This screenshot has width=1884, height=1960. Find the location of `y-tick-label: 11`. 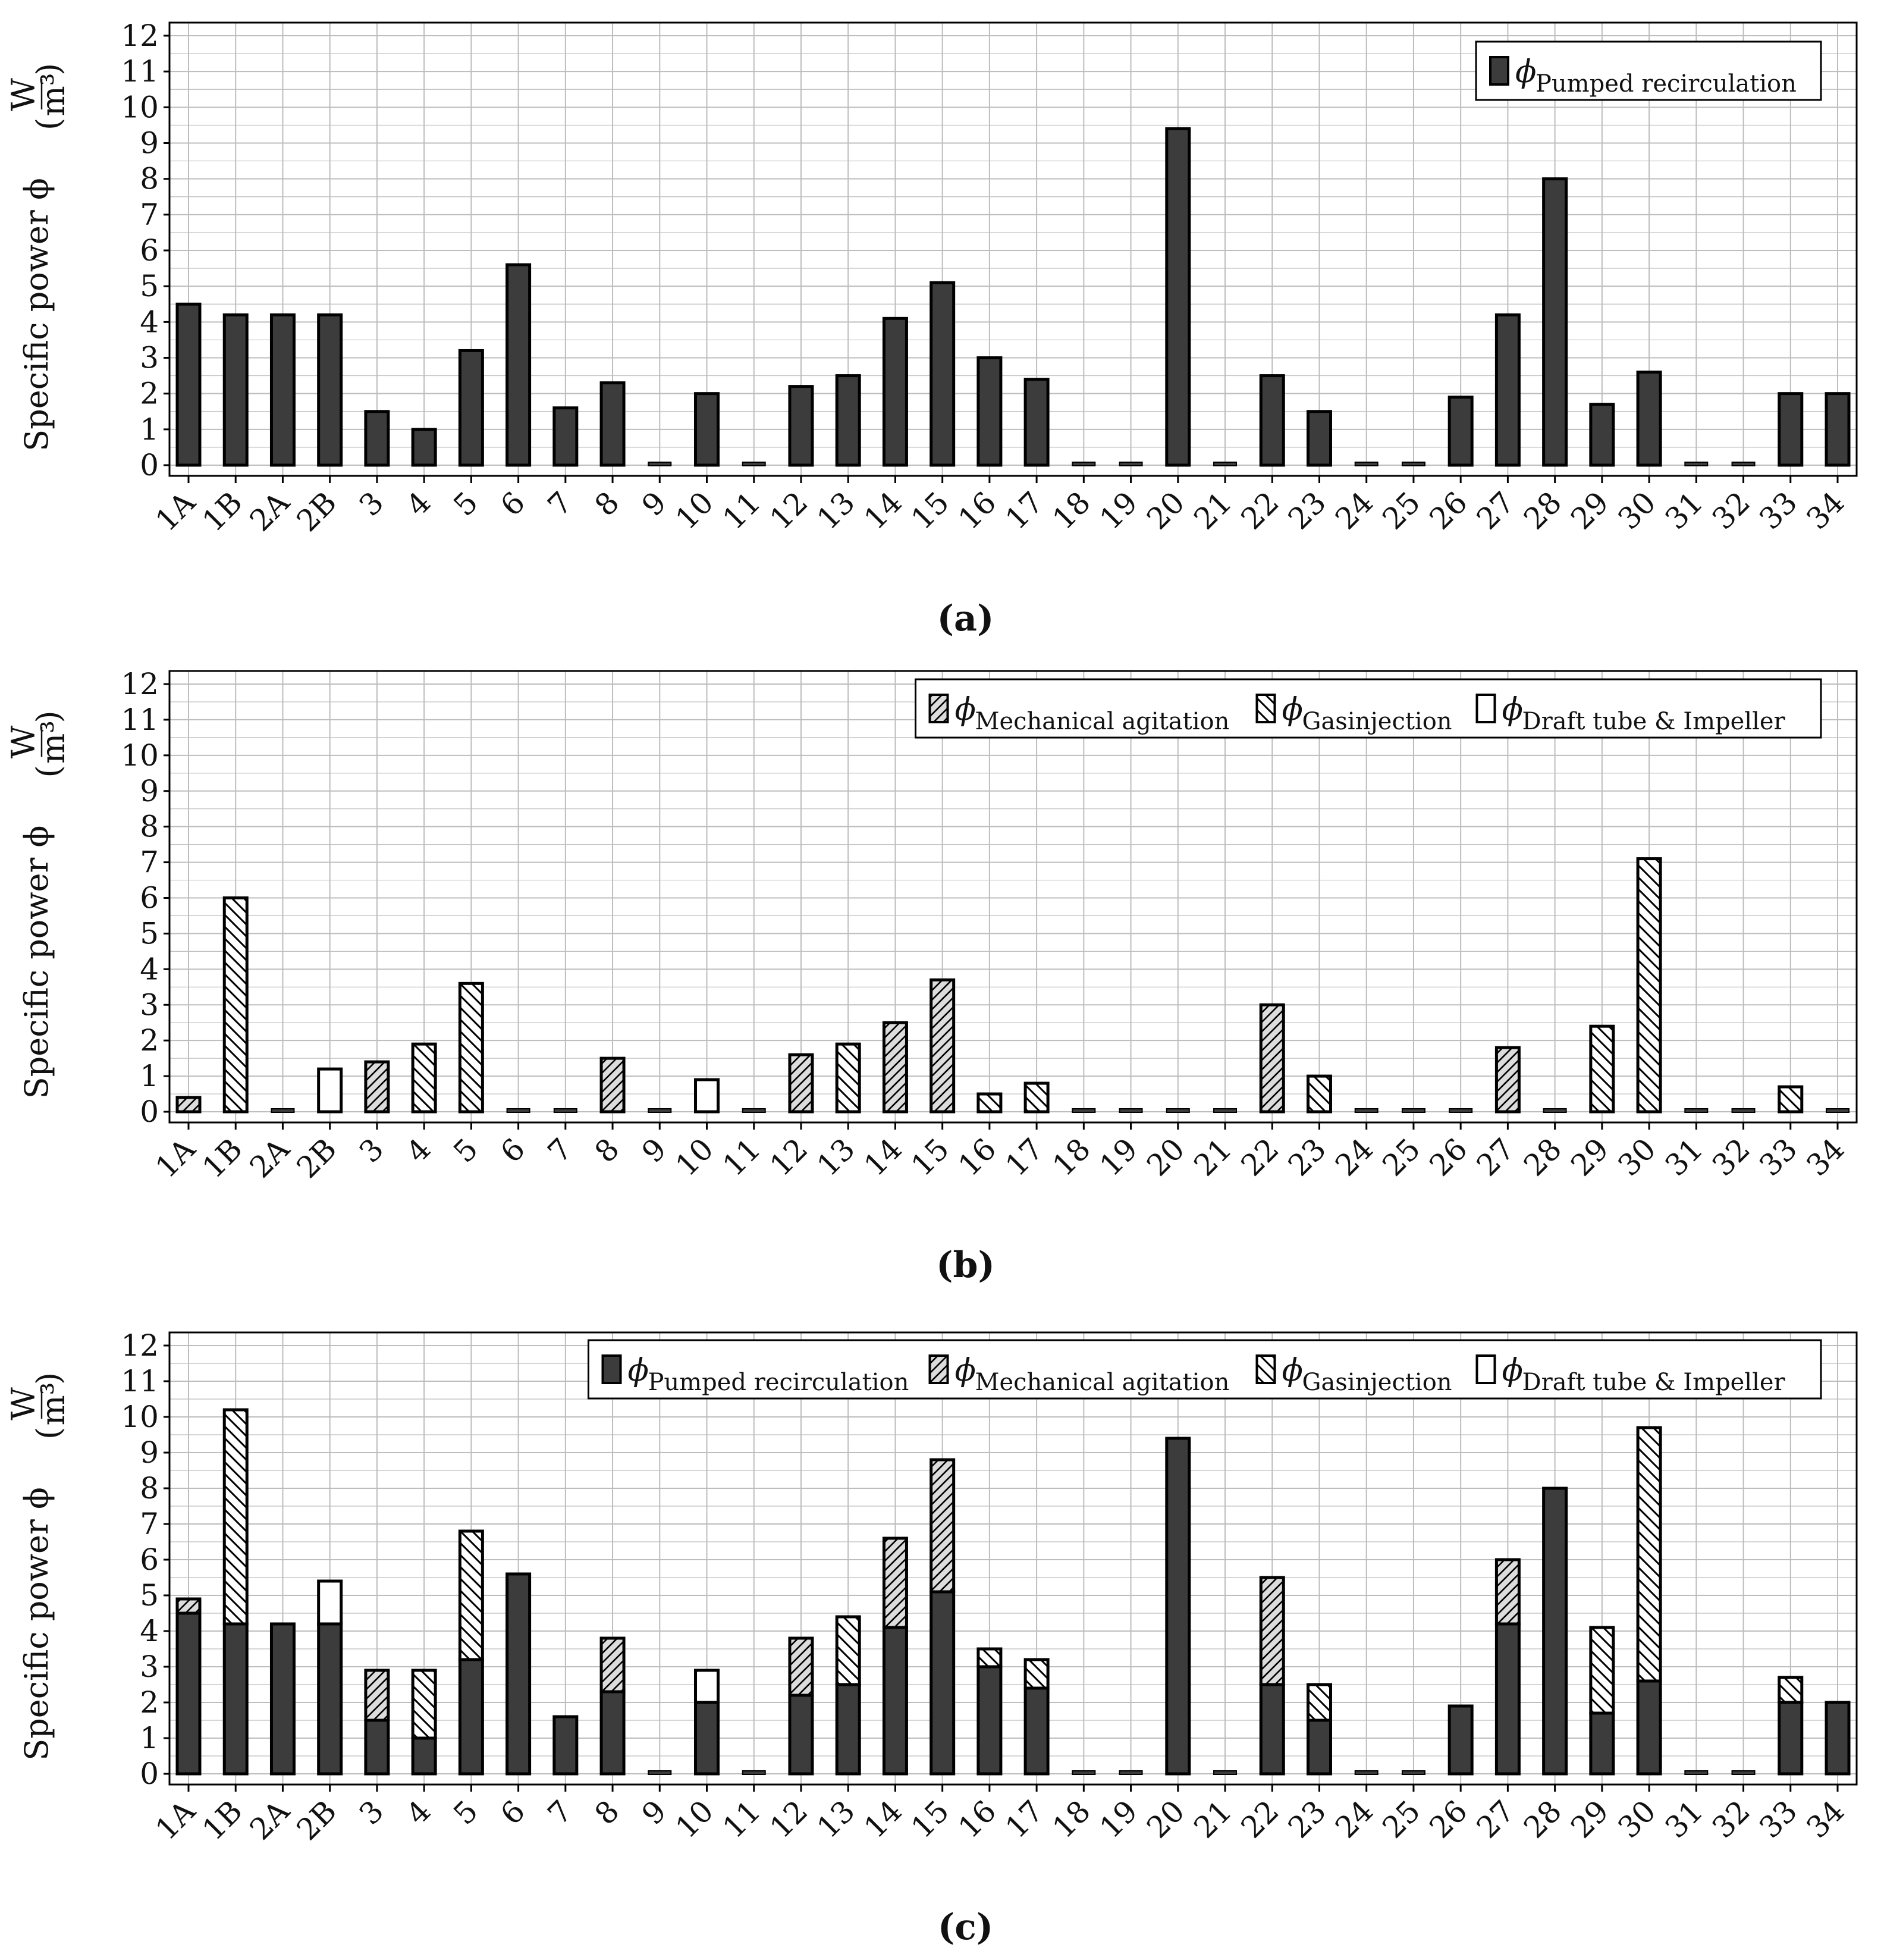

y-tick-label: 11 is located at coordinates (140, 71).